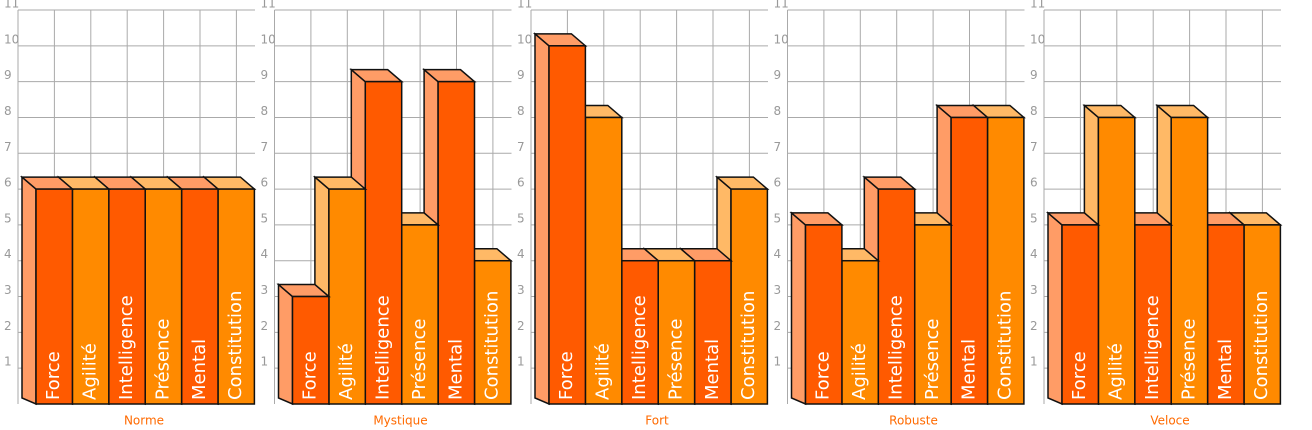  What do you see at coordinates (657, 421) in the screenshot?
I see `chart-title: Fort` at bounding box center [657, 421].